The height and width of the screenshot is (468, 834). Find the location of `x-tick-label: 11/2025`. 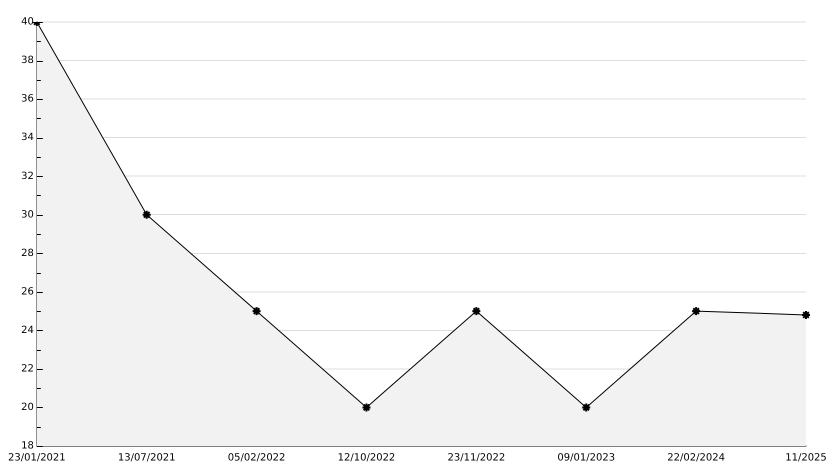

x-tick-label: 11/2025 is located at coordinates (806, 458).